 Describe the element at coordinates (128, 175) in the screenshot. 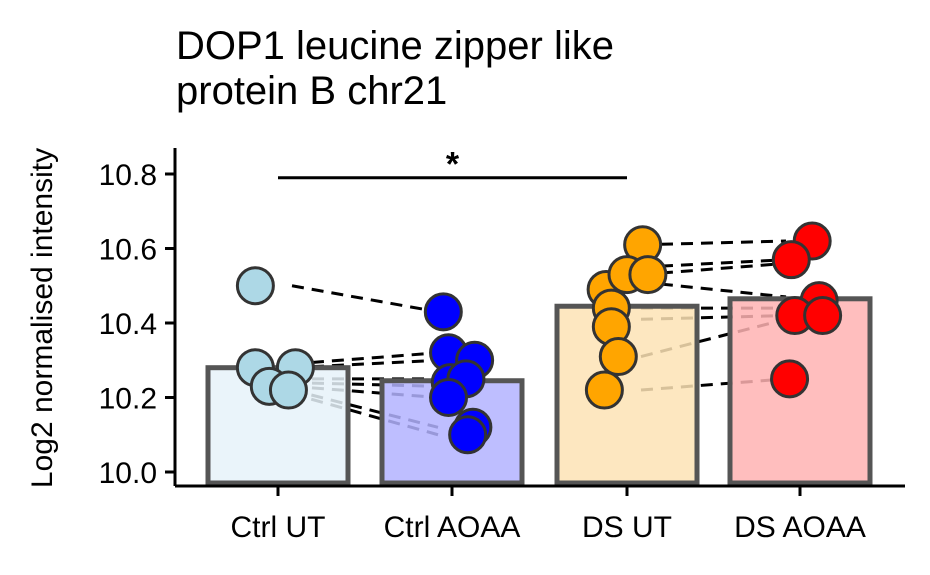

I see `y-tick-label: 10.8` at that location.